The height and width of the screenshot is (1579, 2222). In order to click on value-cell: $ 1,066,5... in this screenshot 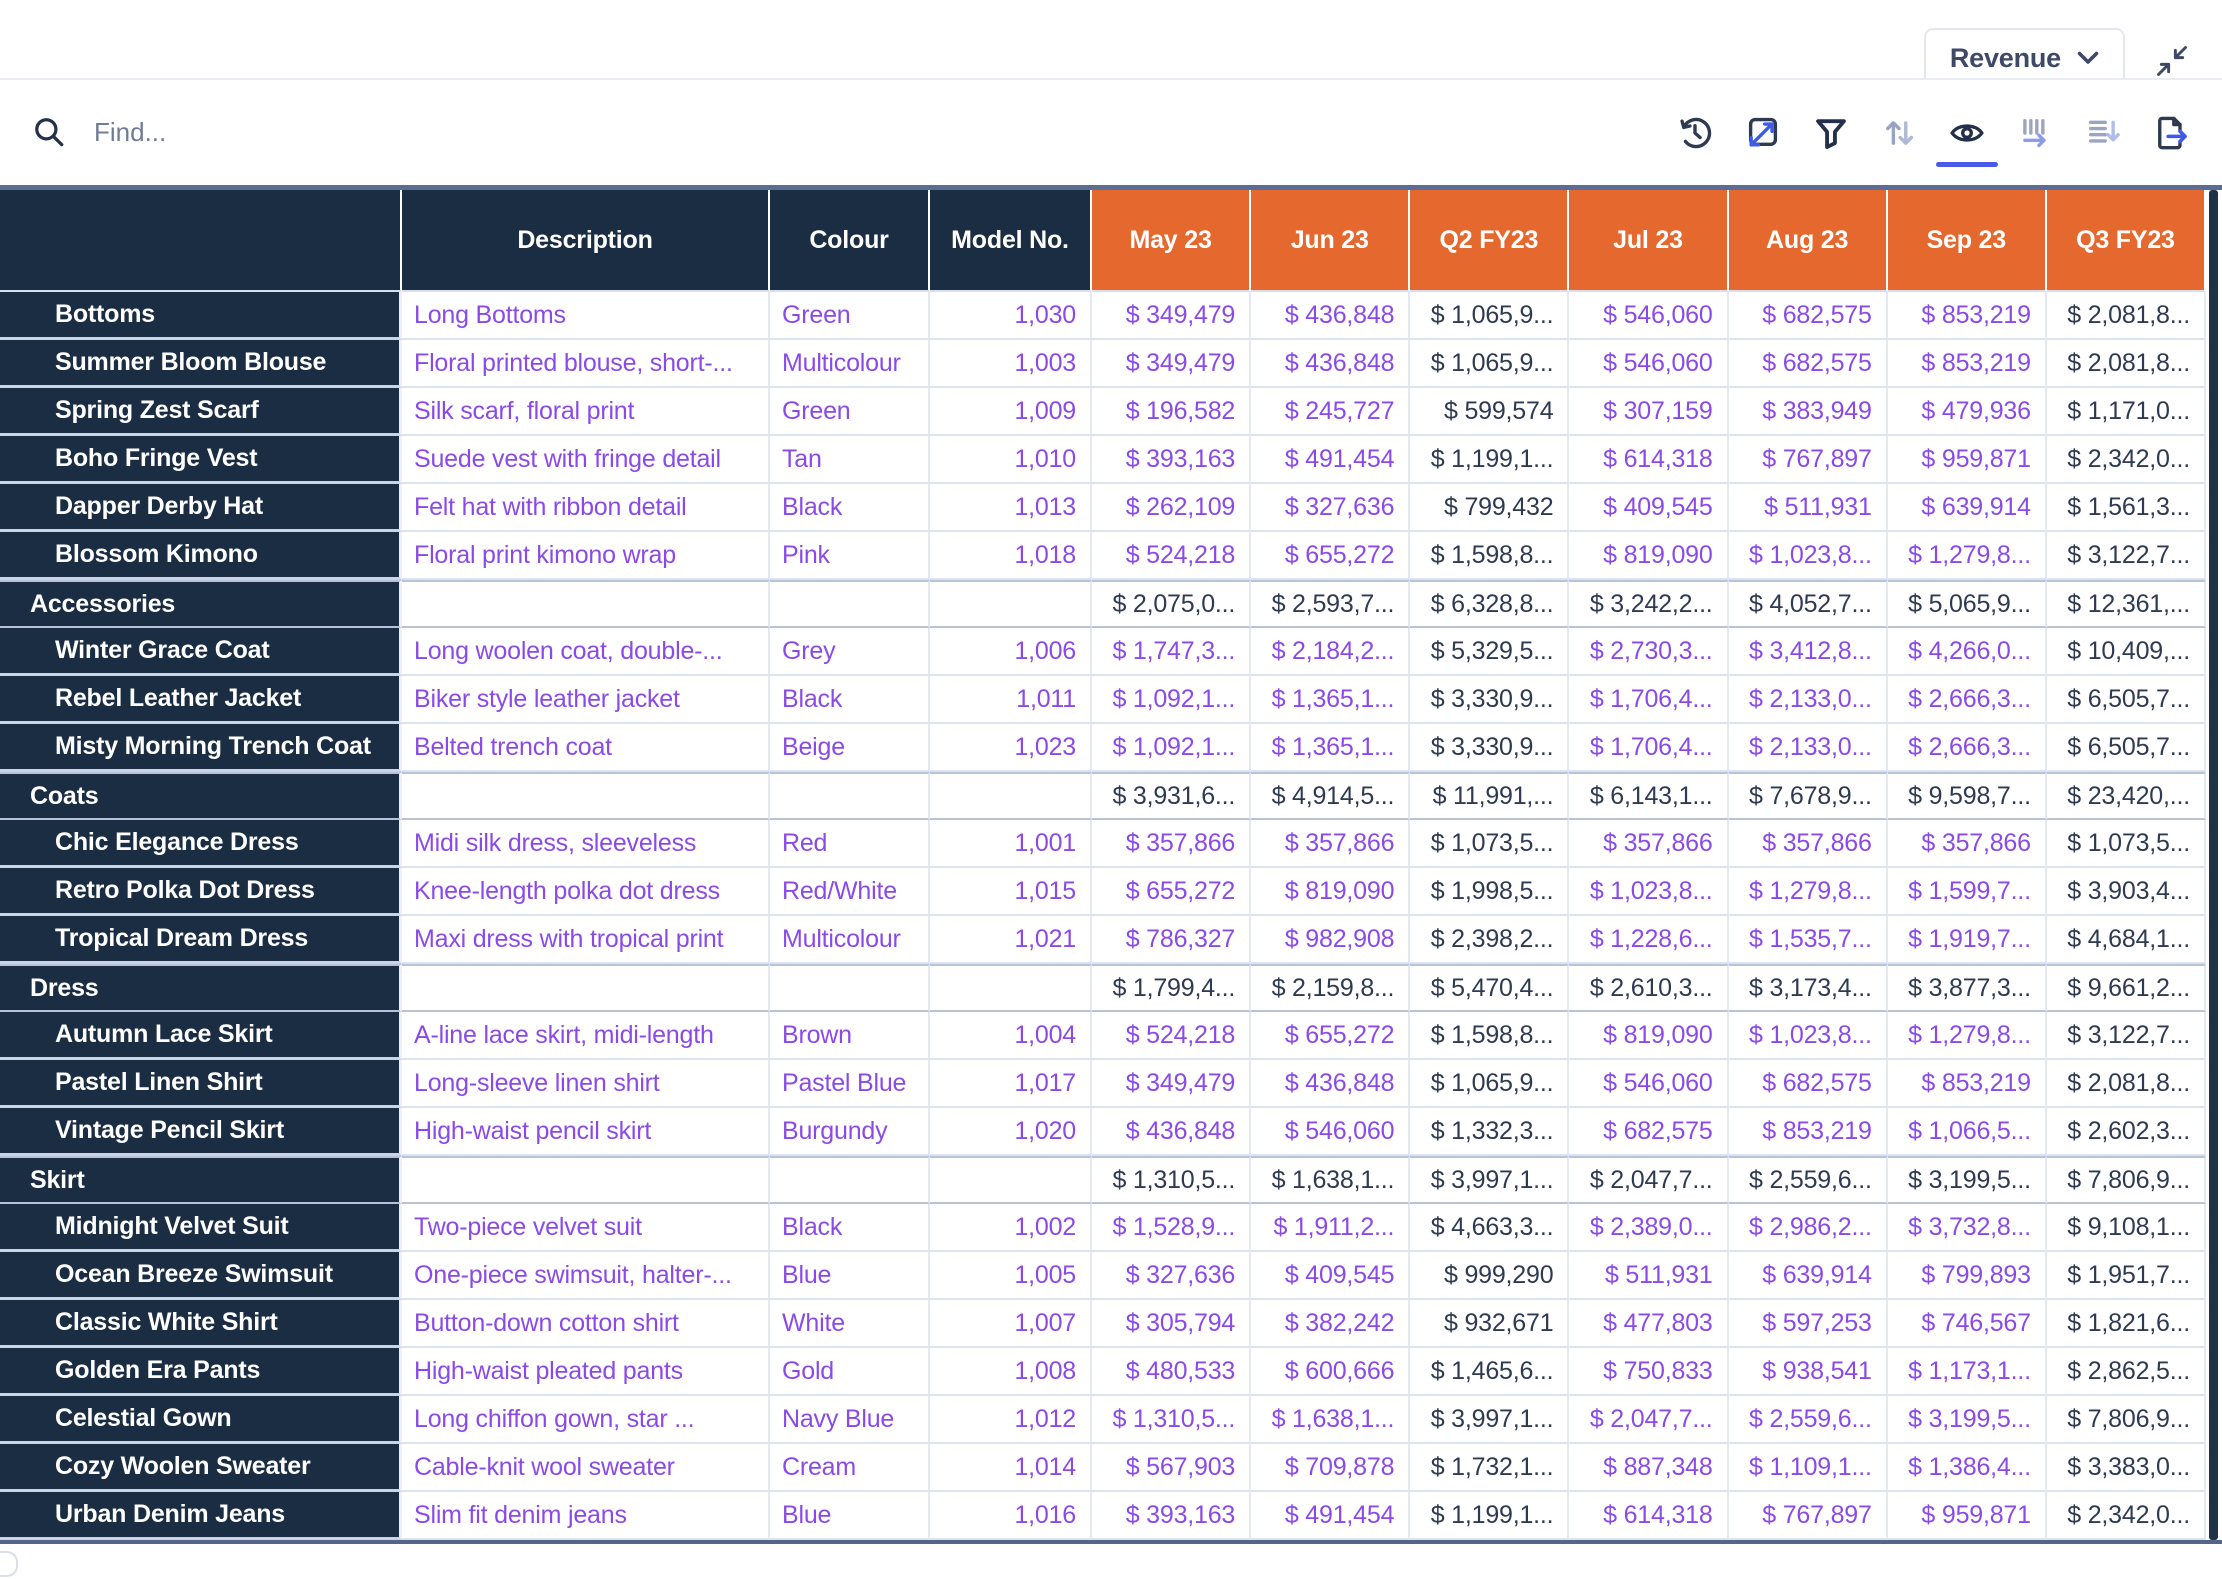, I will do `click(1967, 1132)`.